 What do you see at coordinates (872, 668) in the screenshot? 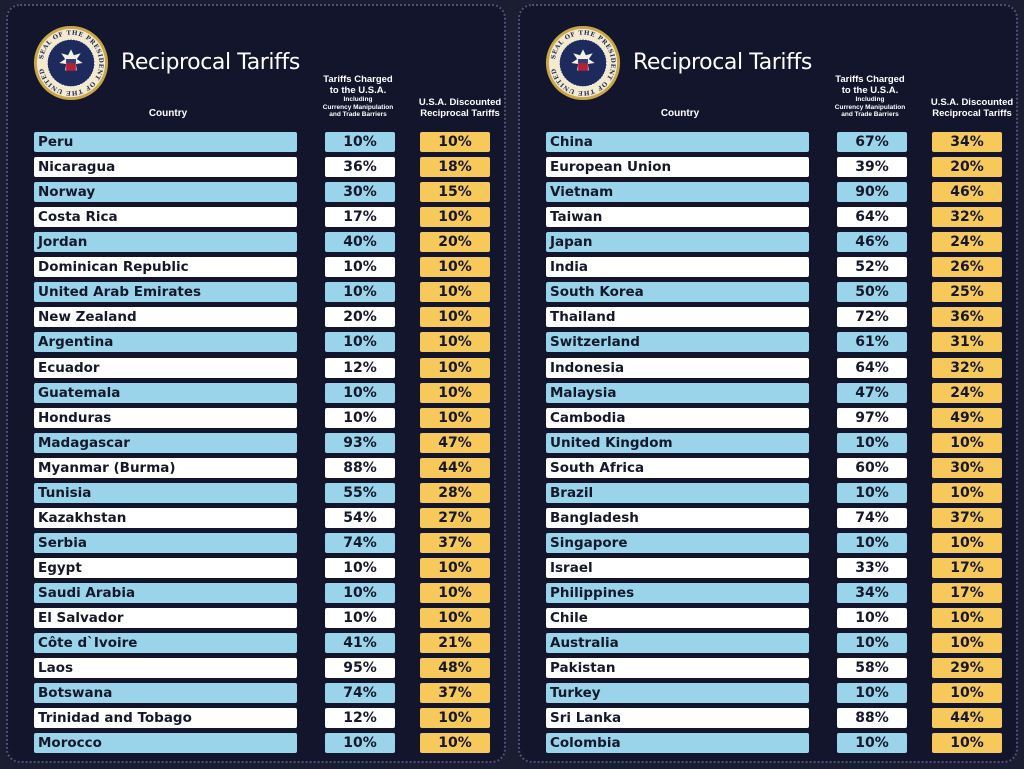
I see `tariff-charged-cell: 58%` at bounding box center [872, 668].